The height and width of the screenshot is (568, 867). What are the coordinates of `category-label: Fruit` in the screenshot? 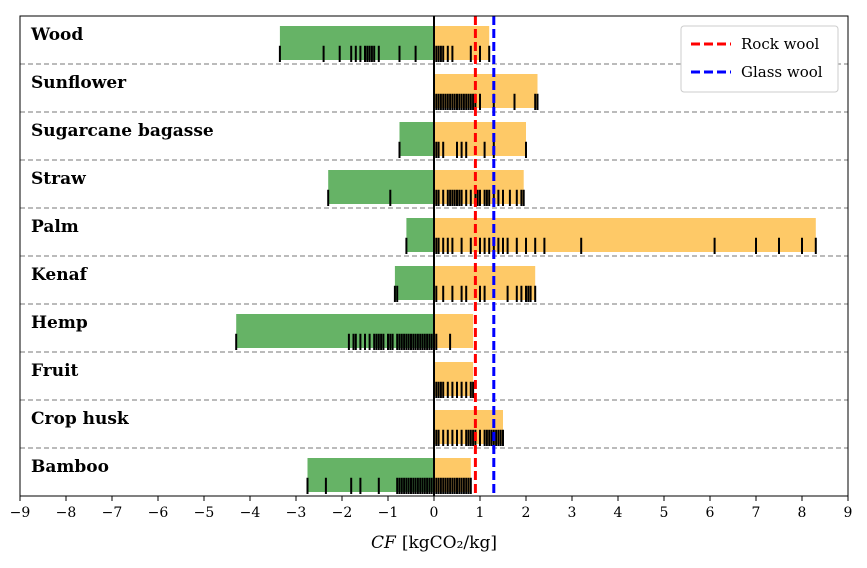 It's located at (55, 371).